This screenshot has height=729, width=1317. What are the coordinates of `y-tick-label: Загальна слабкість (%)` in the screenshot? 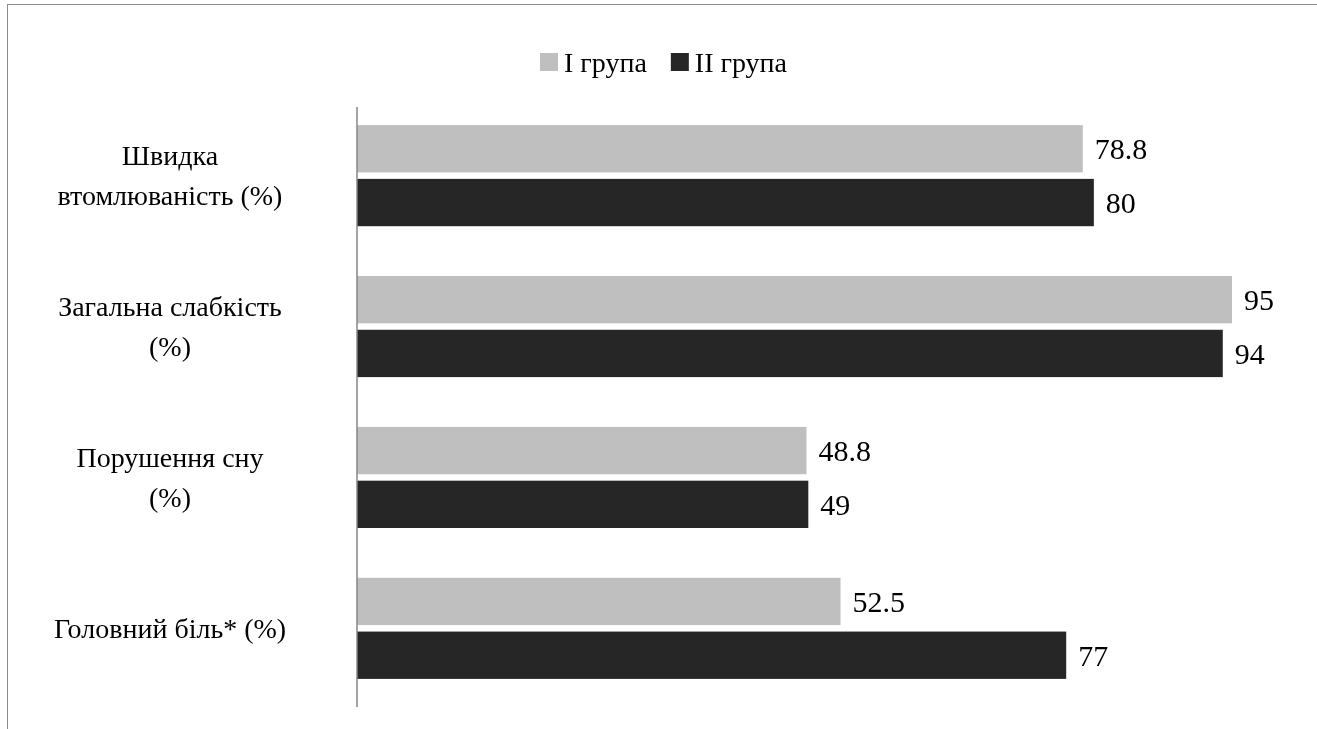 It's located at (170, 327).